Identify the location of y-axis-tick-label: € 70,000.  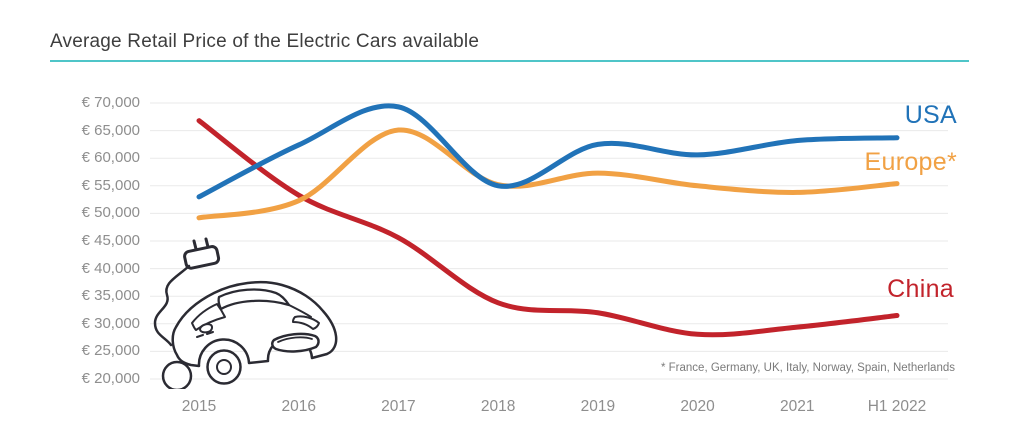
(110, 102).